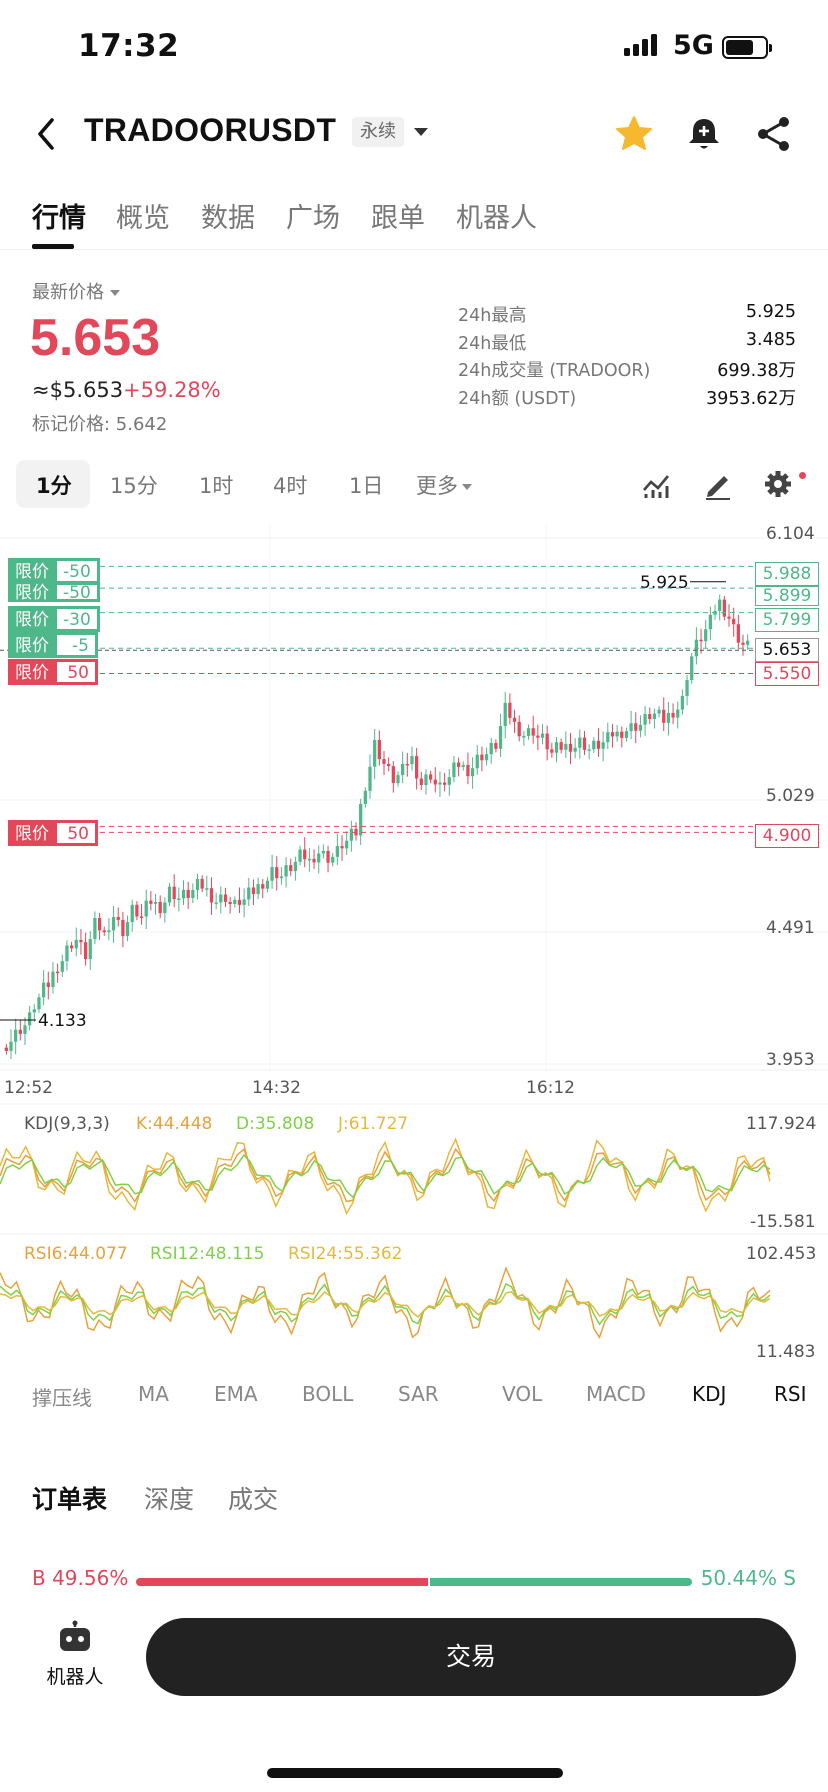 The image size is (828, 1792). Describe the element at coordinates (398, 218) in the screenshot. I see `tab-copy-trading: 跟单` at that location.